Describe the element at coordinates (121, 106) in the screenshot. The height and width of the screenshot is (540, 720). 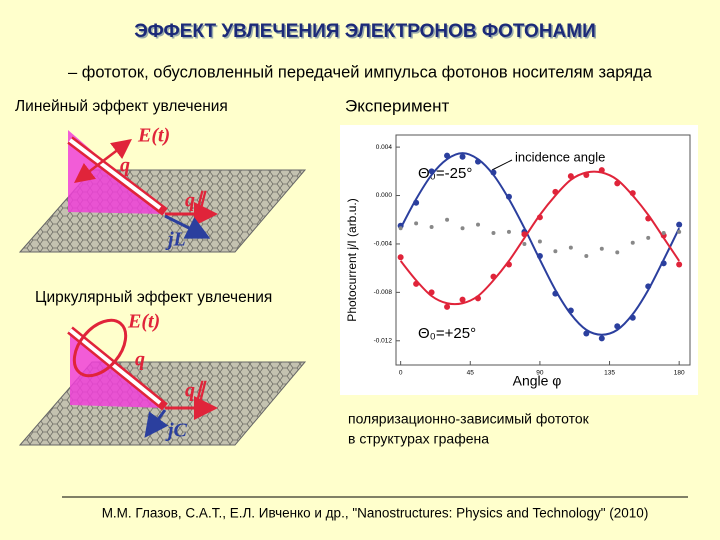
I see `linear-heading: Линейный эффект увлечения` at that location.